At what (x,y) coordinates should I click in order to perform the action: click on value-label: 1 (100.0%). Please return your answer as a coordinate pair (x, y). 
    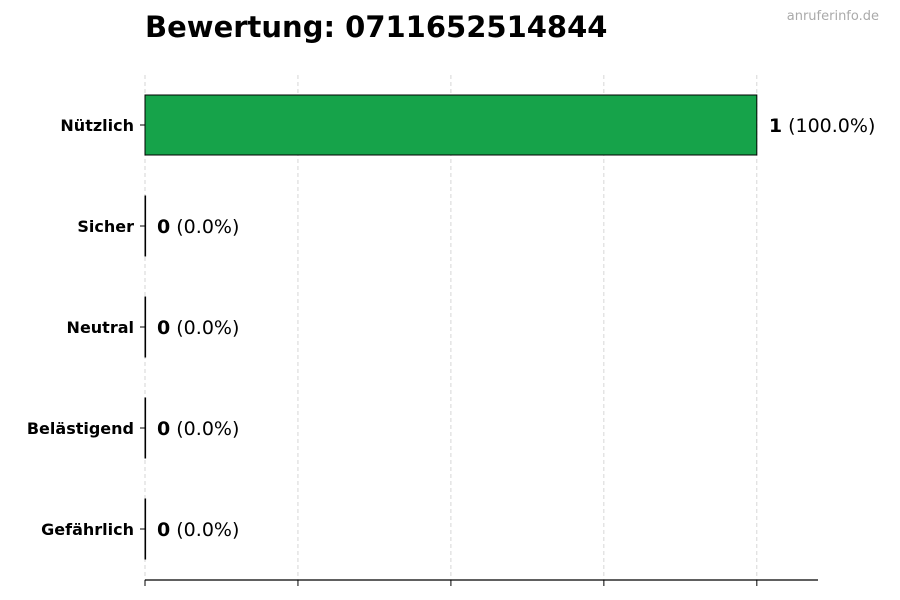
    Looking at the image, I should click on (822, 126).